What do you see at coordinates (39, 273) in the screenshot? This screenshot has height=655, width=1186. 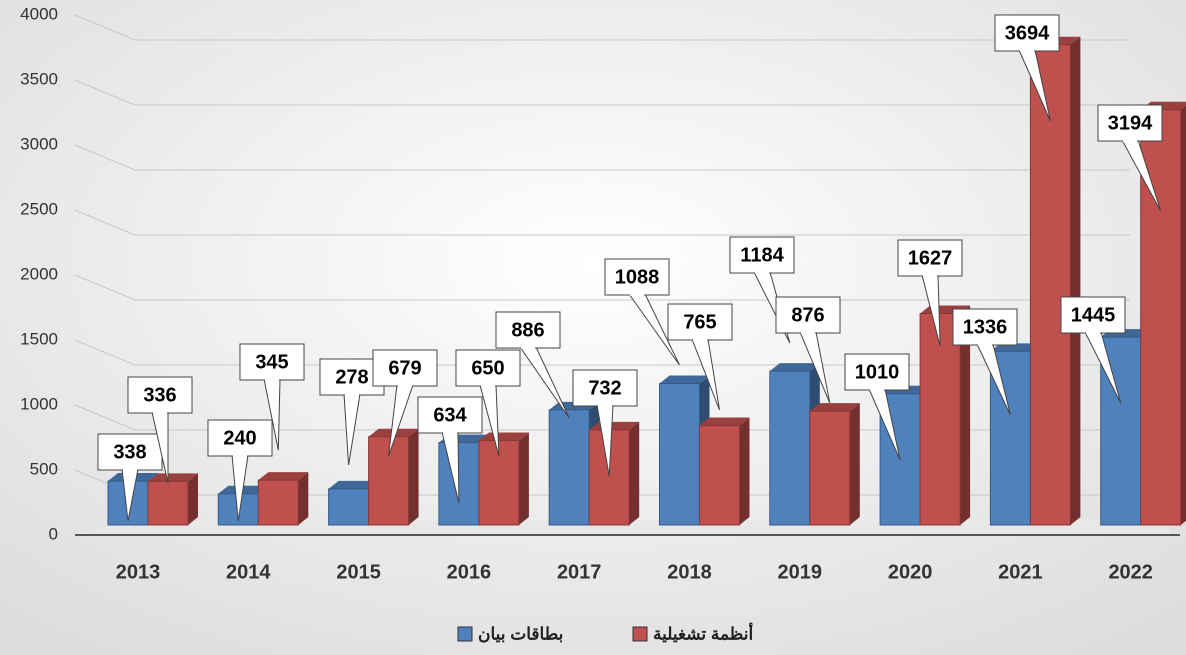 I see `y-tick-label: 2000` at bounding box center [39, 273].